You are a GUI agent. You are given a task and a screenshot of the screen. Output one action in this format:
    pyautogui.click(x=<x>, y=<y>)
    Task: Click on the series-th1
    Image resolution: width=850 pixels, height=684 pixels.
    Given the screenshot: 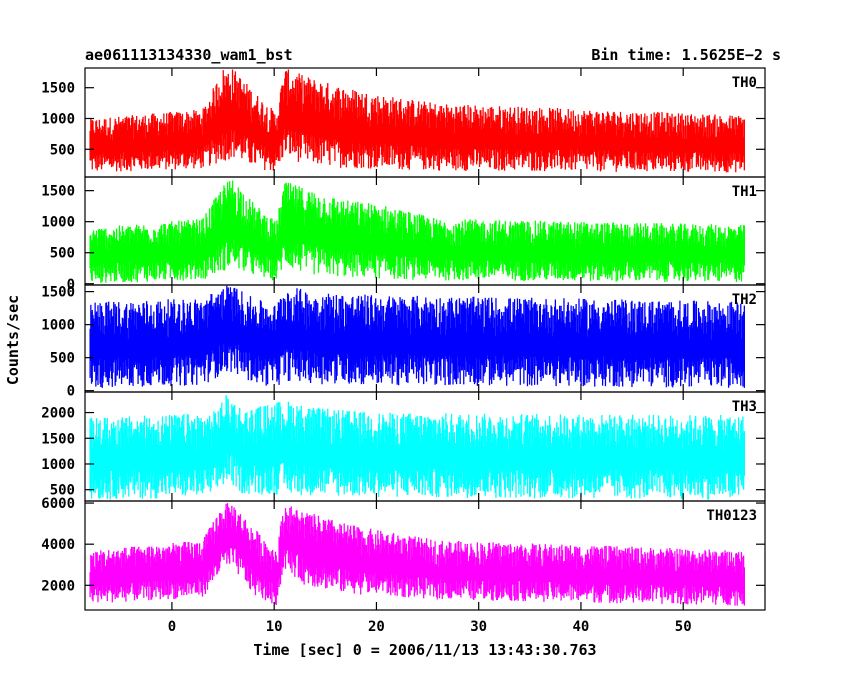 What is the action you would take?
    pyautogui.click(x=417, y=232)
    